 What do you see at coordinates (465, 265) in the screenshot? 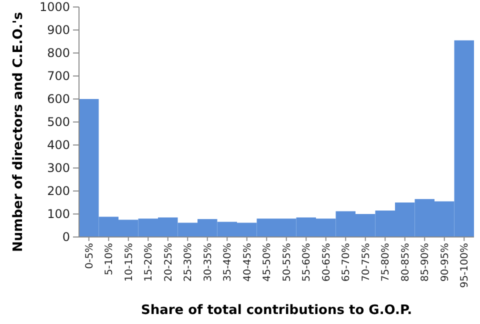
I see `x-tick-label: 95-100%` at bounding box center [465, 265].